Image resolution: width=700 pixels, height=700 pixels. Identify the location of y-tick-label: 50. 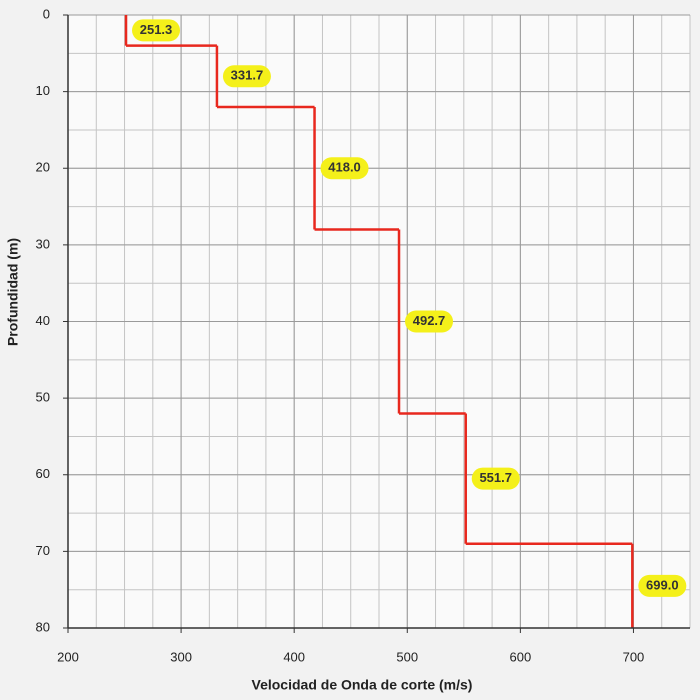
(43, 397).